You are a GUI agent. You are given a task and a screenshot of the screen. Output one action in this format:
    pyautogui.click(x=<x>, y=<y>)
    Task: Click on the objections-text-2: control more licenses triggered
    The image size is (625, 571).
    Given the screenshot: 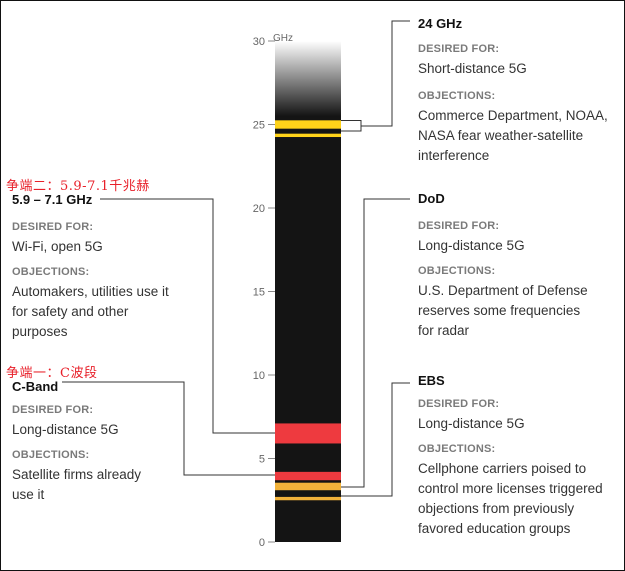 What is the action you would take?
    pyautogui.click(x=510, y=488)
    